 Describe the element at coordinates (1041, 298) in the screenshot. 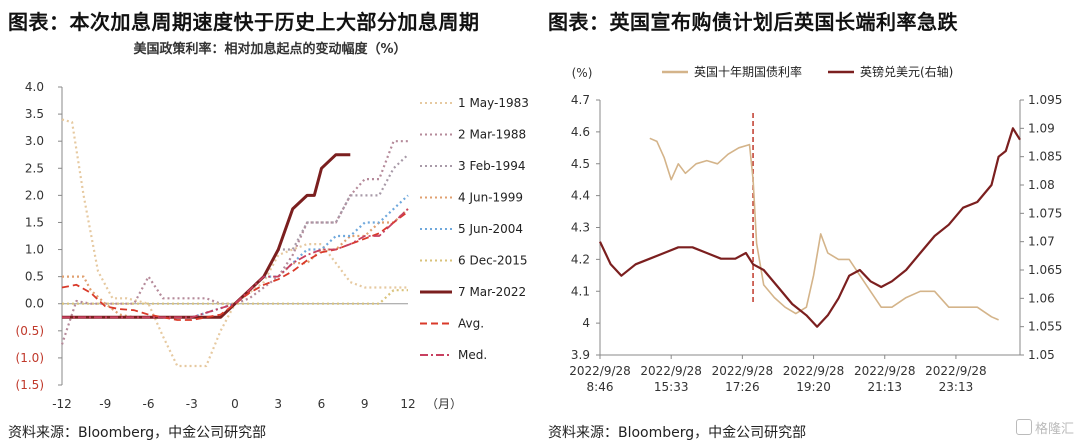

I see `right-y-tick-label: 1.06` at that location.